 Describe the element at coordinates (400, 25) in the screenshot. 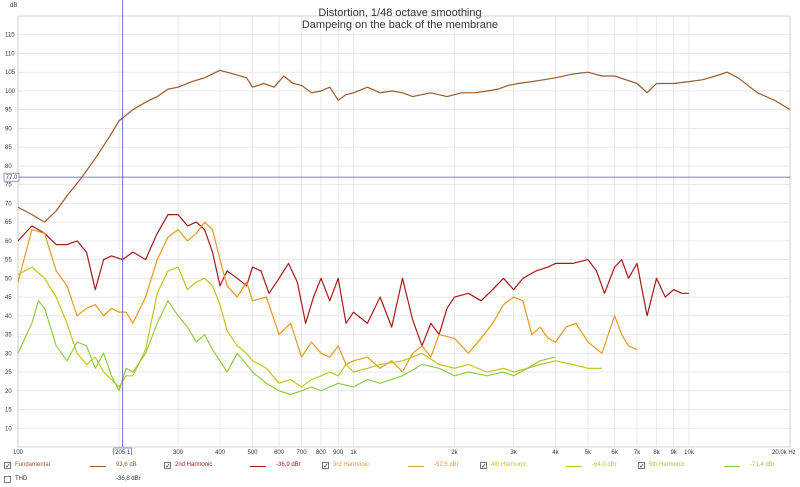

I see `chart-subtitle: Dampeing on the back of the membrane` at that location.